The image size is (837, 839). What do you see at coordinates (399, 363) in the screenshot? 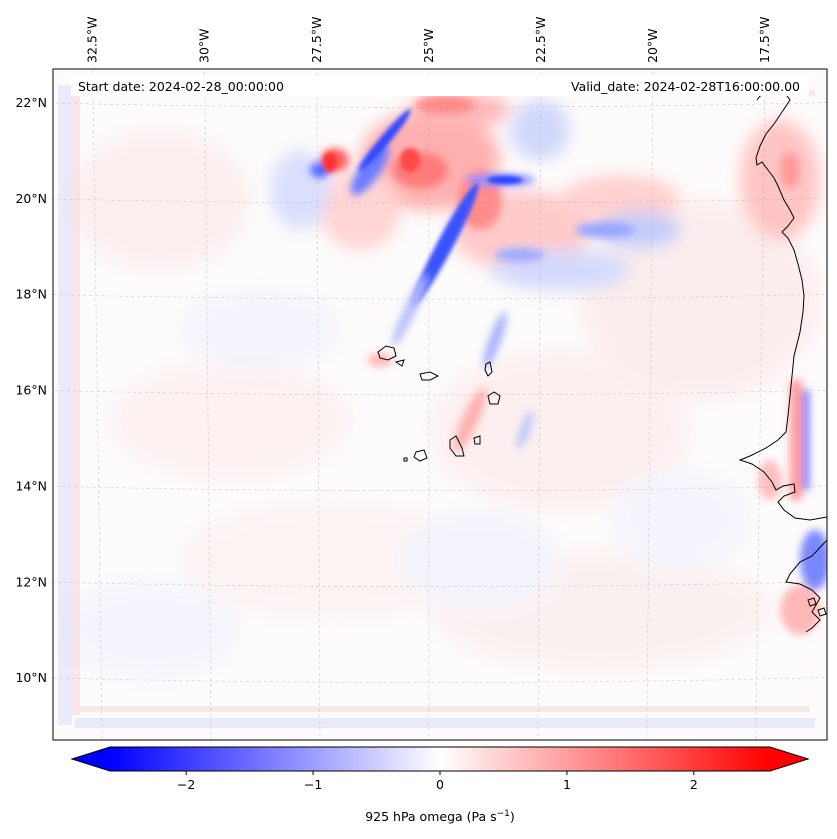
I see `cape-verde-sao-vicente` at bounding box center [399, 363].